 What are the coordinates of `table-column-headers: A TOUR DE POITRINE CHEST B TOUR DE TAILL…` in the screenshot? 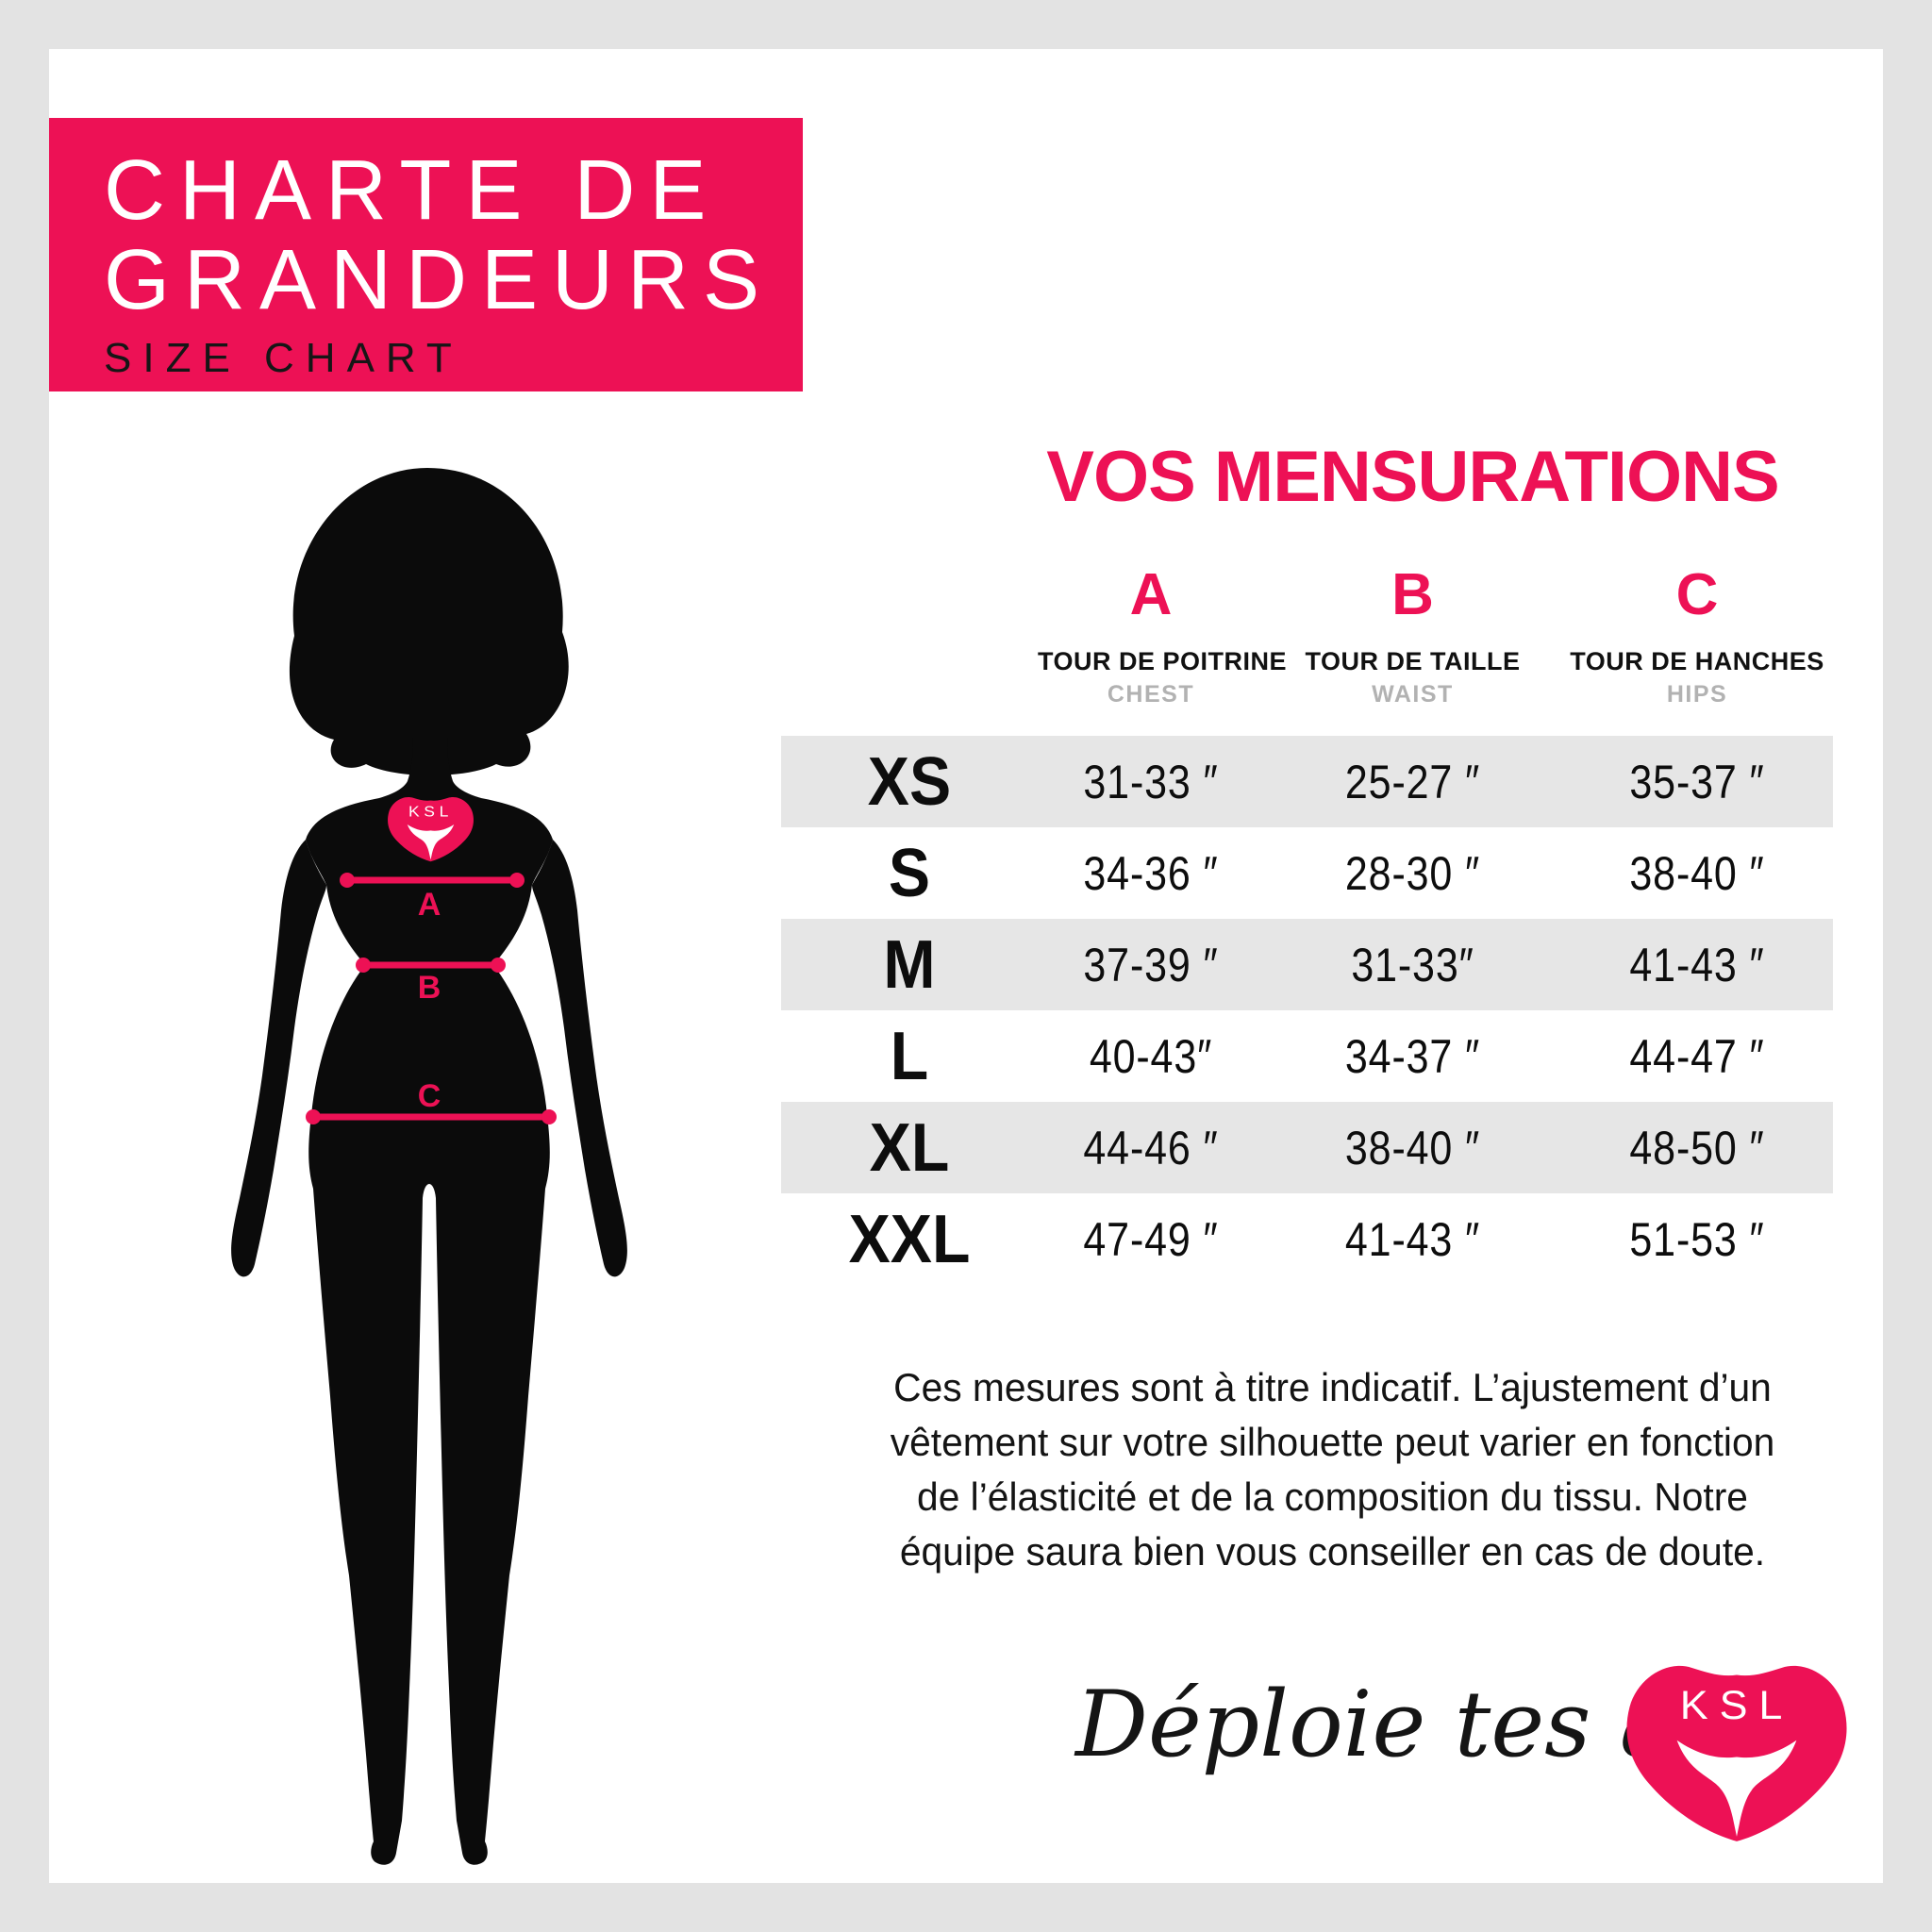 It's located at (1307, 637).